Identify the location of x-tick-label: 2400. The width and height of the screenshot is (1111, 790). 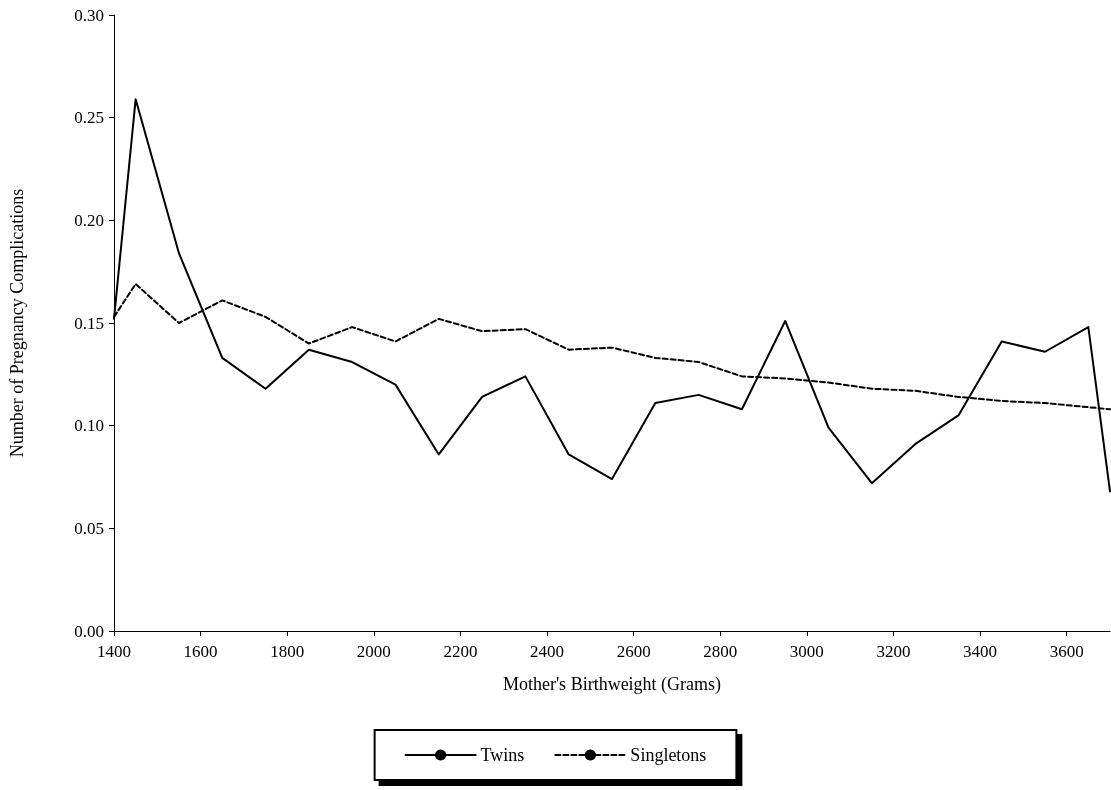
(547, 651).